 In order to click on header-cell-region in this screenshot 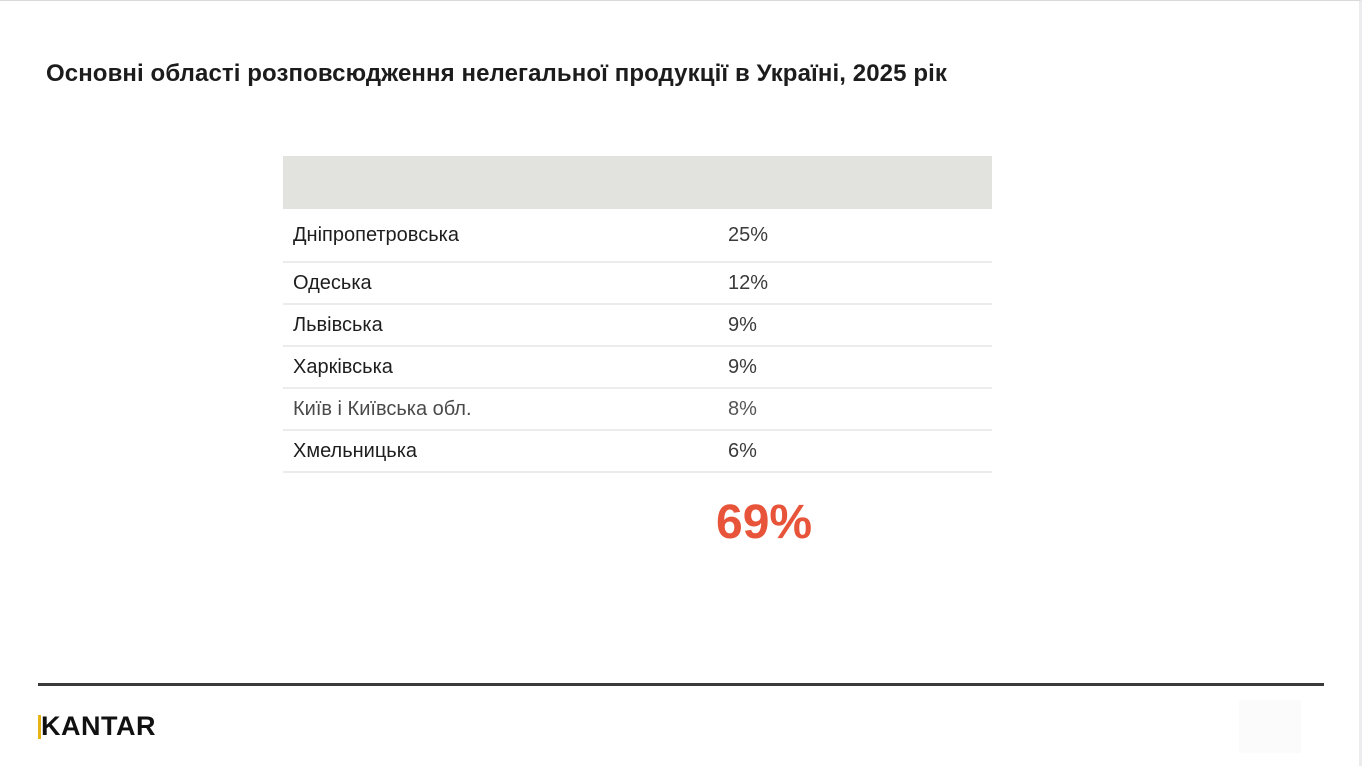, I will do `click(460, 182)`.